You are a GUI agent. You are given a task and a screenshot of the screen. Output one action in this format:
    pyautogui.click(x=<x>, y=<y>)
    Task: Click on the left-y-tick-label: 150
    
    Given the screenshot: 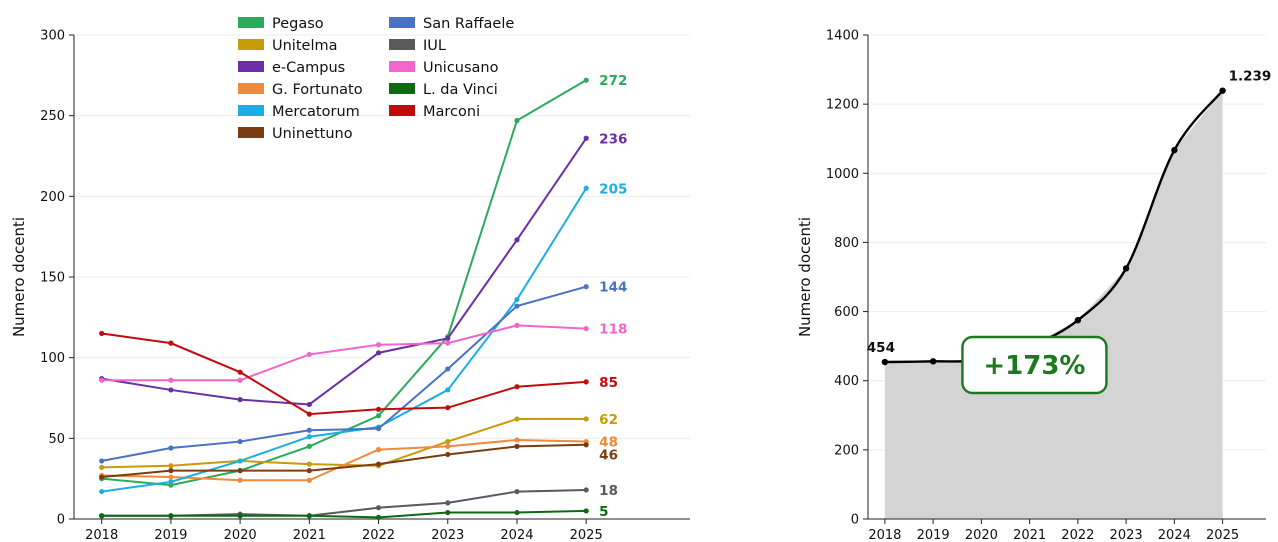 What is the action you would take?
    pyautogui.click(x=52, y=278)
    